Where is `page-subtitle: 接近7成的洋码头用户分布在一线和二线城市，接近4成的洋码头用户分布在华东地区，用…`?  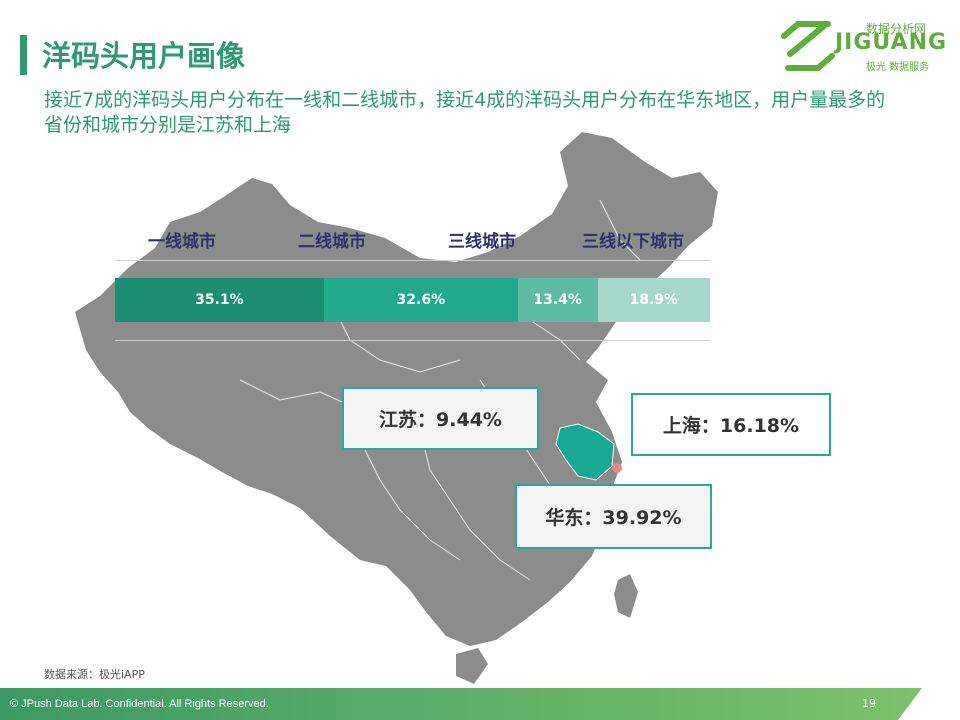
page-subtitle: 接近7成的洋码头用户分布在一线和二线城市，接近4成的洋码头用户分布在华东地区，用… is located at coordinates (465, 112).